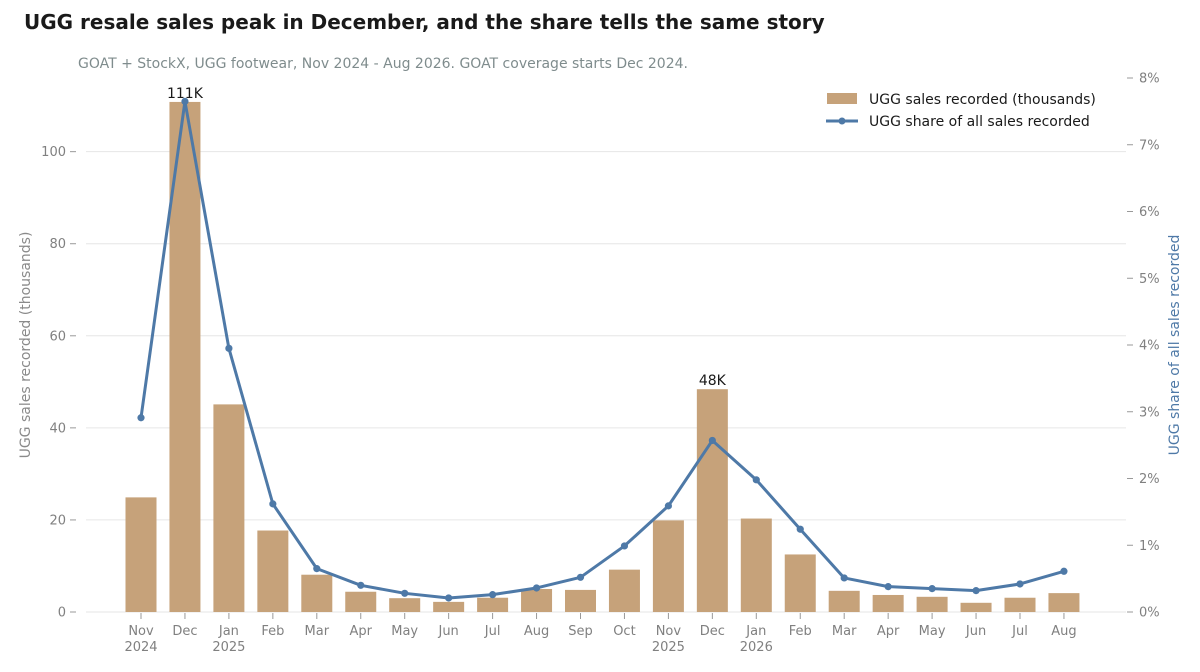  Describe the element at coordinates (982, 100) in the screenshot. I see `legend-bar-label: UGG sales recorded (thousands)` at that location.